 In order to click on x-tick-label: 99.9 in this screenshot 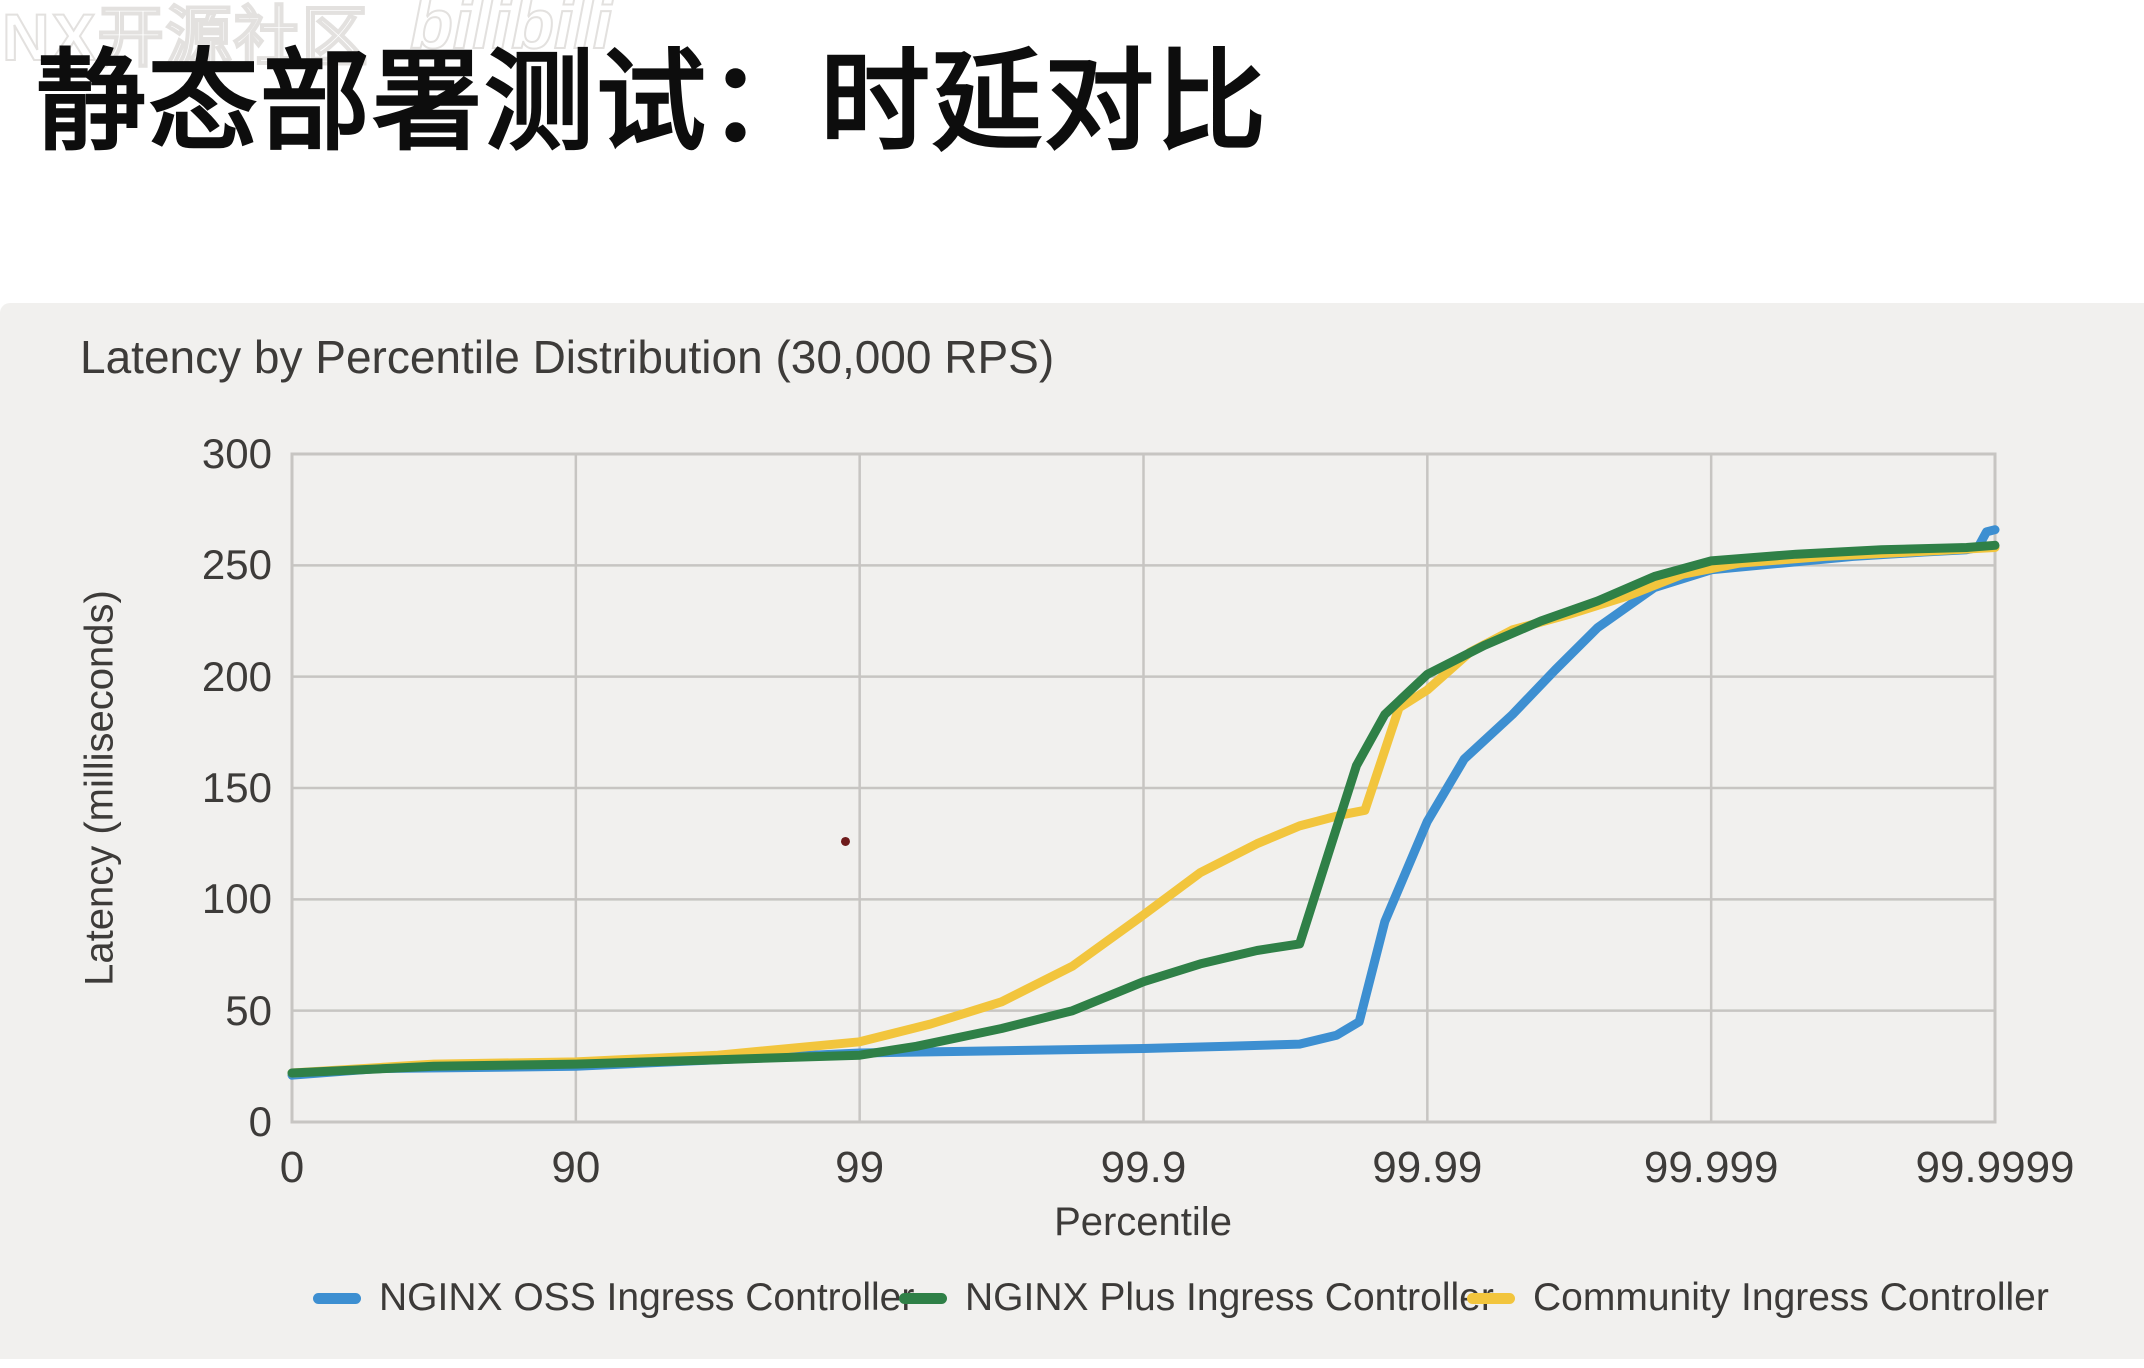, I will do `click(1143, 1167)`.